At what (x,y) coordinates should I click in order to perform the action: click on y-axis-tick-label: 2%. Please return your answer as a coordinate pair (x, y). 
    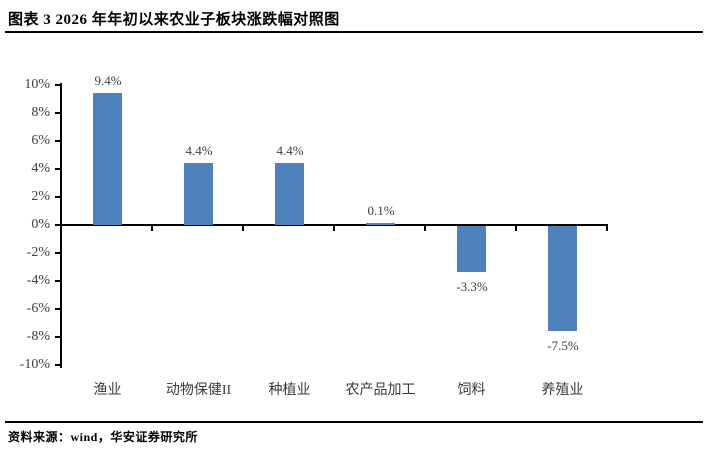
    Looking at the image, I should click on (40, 196).